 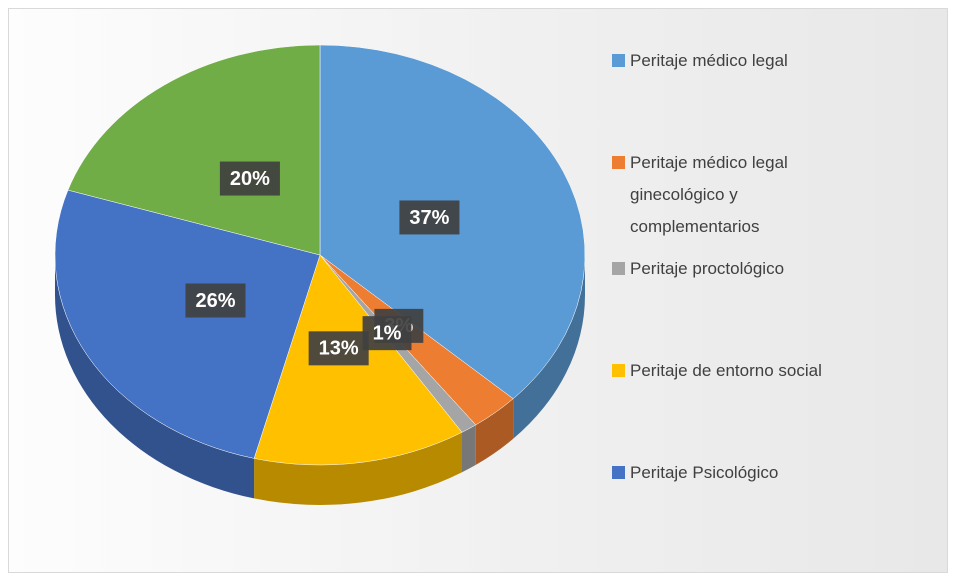 I want to click on legend-label: Peritaje médico legal, so click(x=709, y=60).